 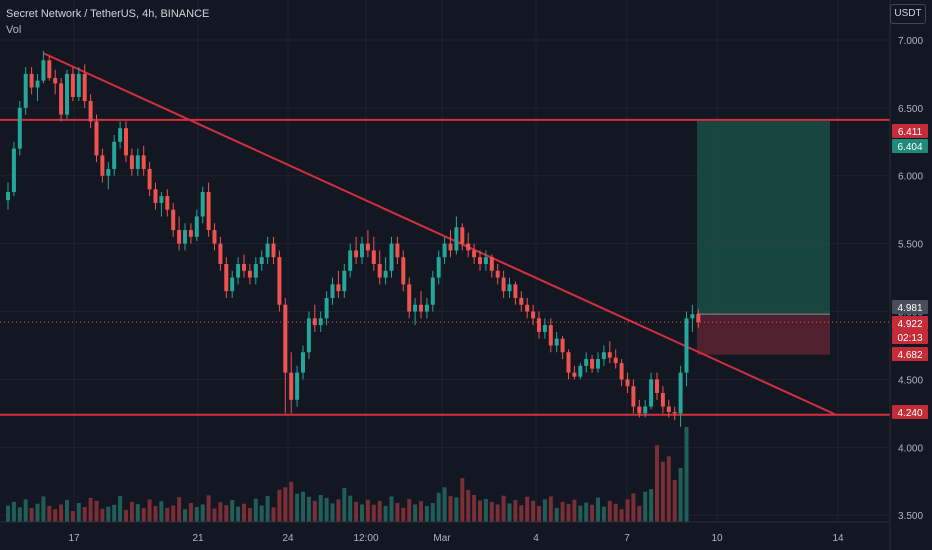 I want to click on x-tick-label: 17, so click(x=74, y=538).